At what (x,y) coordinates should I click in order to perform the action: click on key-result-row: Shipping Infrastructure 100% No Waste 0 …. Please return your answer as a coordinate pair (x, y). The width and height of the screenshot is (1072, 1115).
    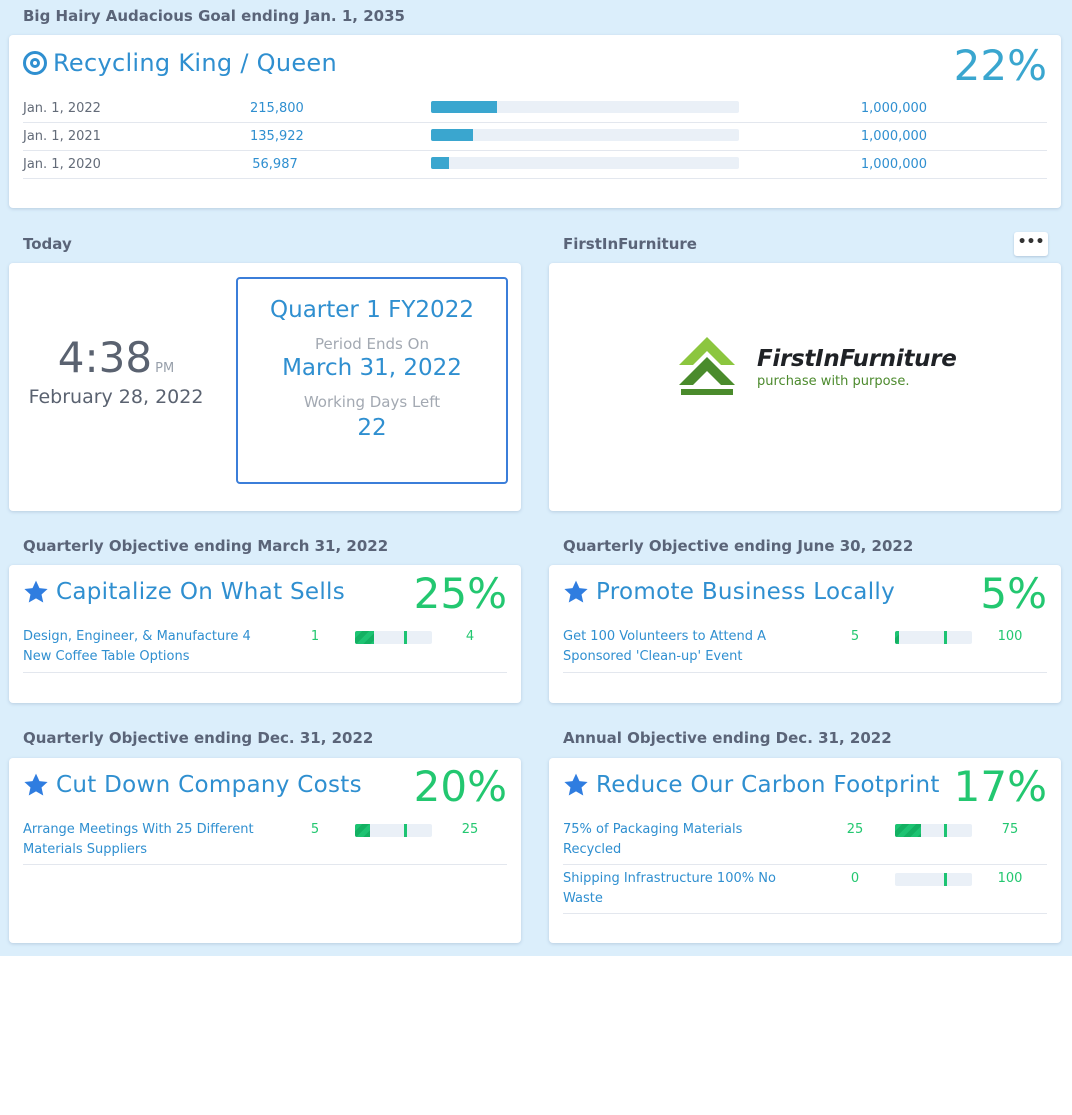
    Looking at the image, I should click on (805, 891).